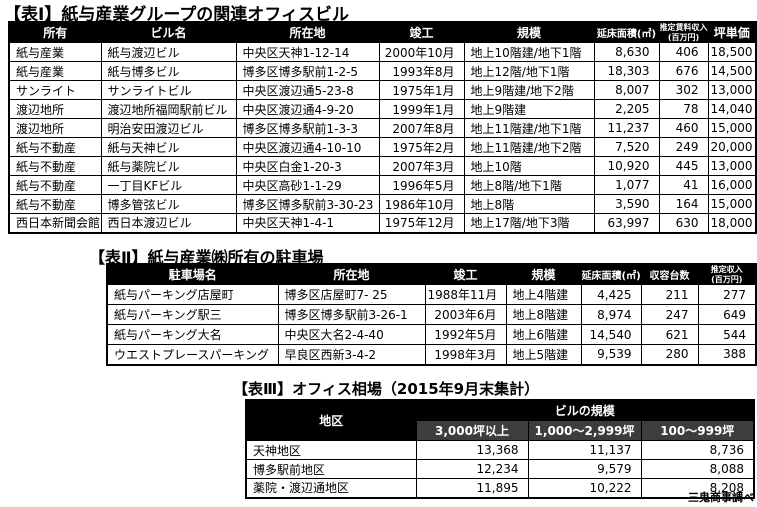  What do you see at coordinates (192, 314) in the screenshot?
I see `table-cell: 紙与パーキング駅三` at bounding box center [192, 314].